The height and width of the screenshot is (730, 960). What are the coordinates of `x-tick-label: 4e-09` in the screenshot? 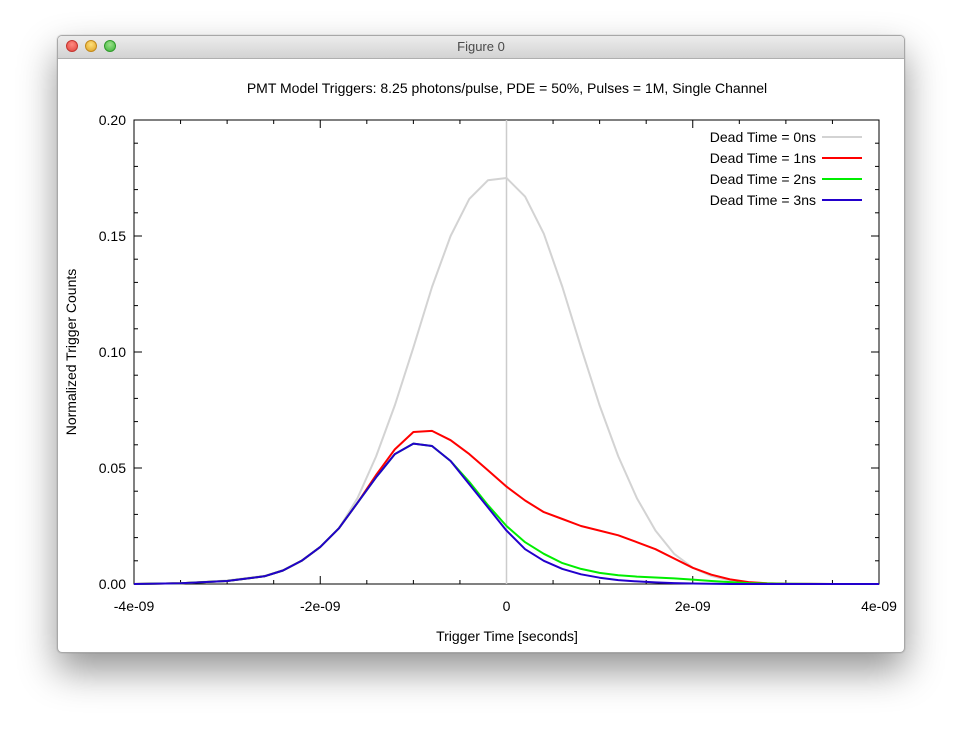 It's located at (879, 606).